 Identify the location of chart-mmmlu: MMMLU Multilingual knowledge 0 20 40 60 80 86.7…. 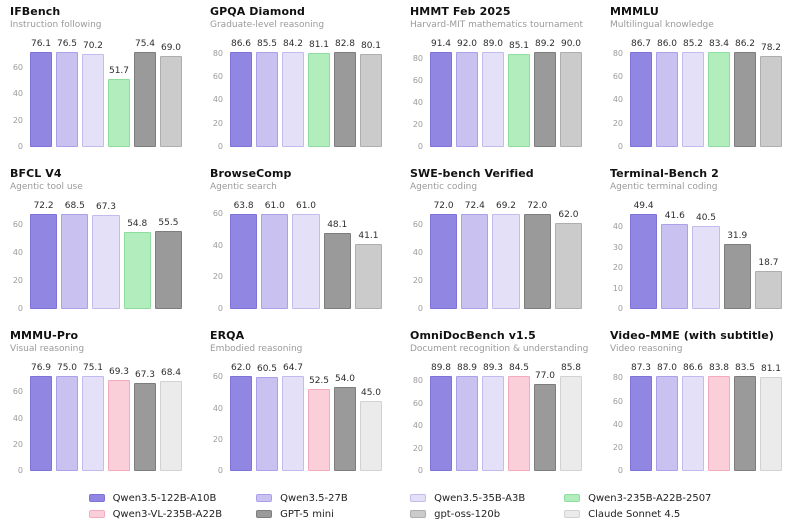
(700, 81).